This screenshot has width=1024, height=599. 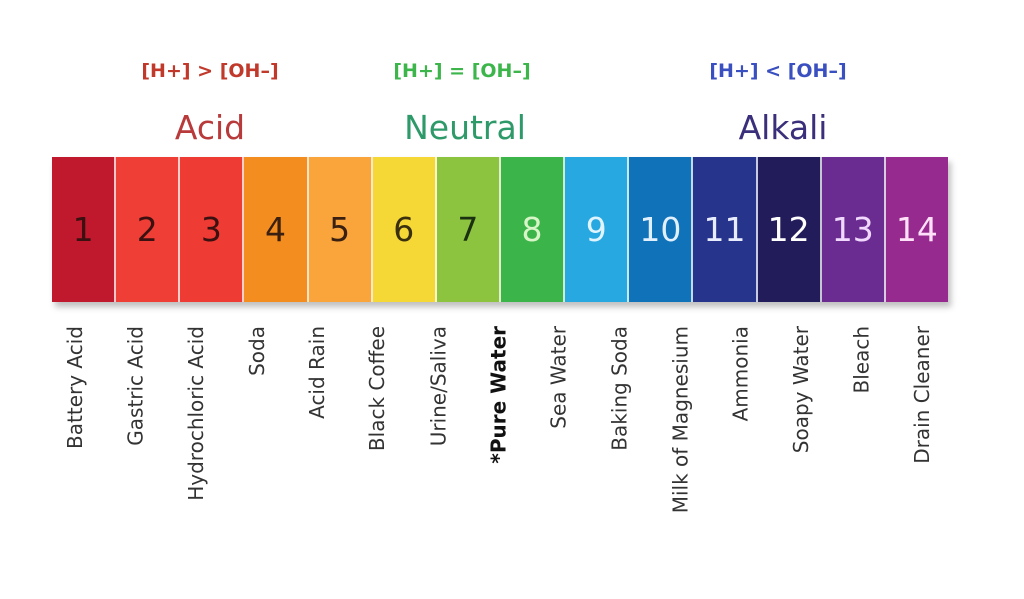 I want to click on example-label-text: Baking Soda, so click(x=619, y=388).